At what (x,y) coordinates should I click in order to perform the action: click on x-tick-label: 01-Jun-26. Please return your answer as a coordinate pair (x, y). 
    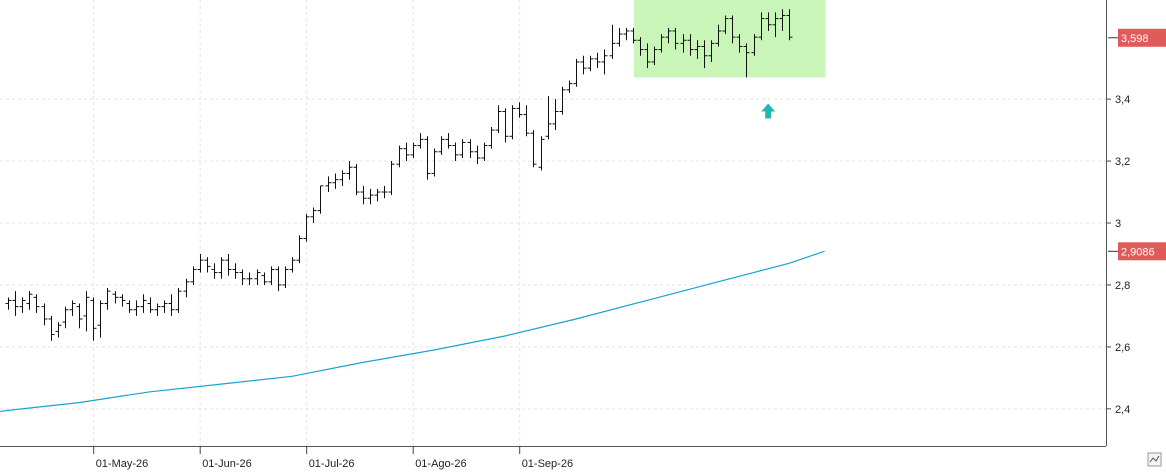
    Looking at the image, I should click on (227, 464).